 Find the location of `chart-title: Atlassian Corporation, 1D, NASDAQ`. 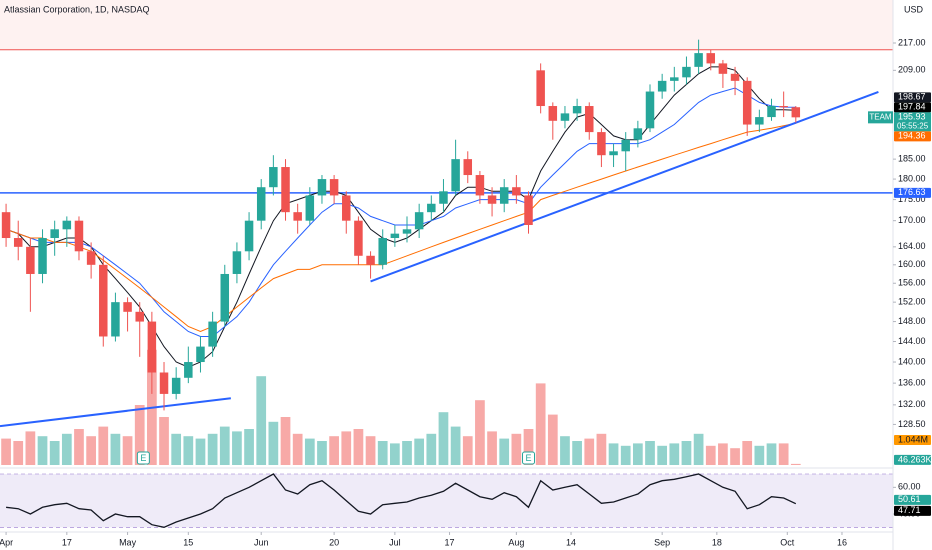

chart-title: Atlassian Corporation, 1D, NASDAQ is located at coordinates (77, 9).